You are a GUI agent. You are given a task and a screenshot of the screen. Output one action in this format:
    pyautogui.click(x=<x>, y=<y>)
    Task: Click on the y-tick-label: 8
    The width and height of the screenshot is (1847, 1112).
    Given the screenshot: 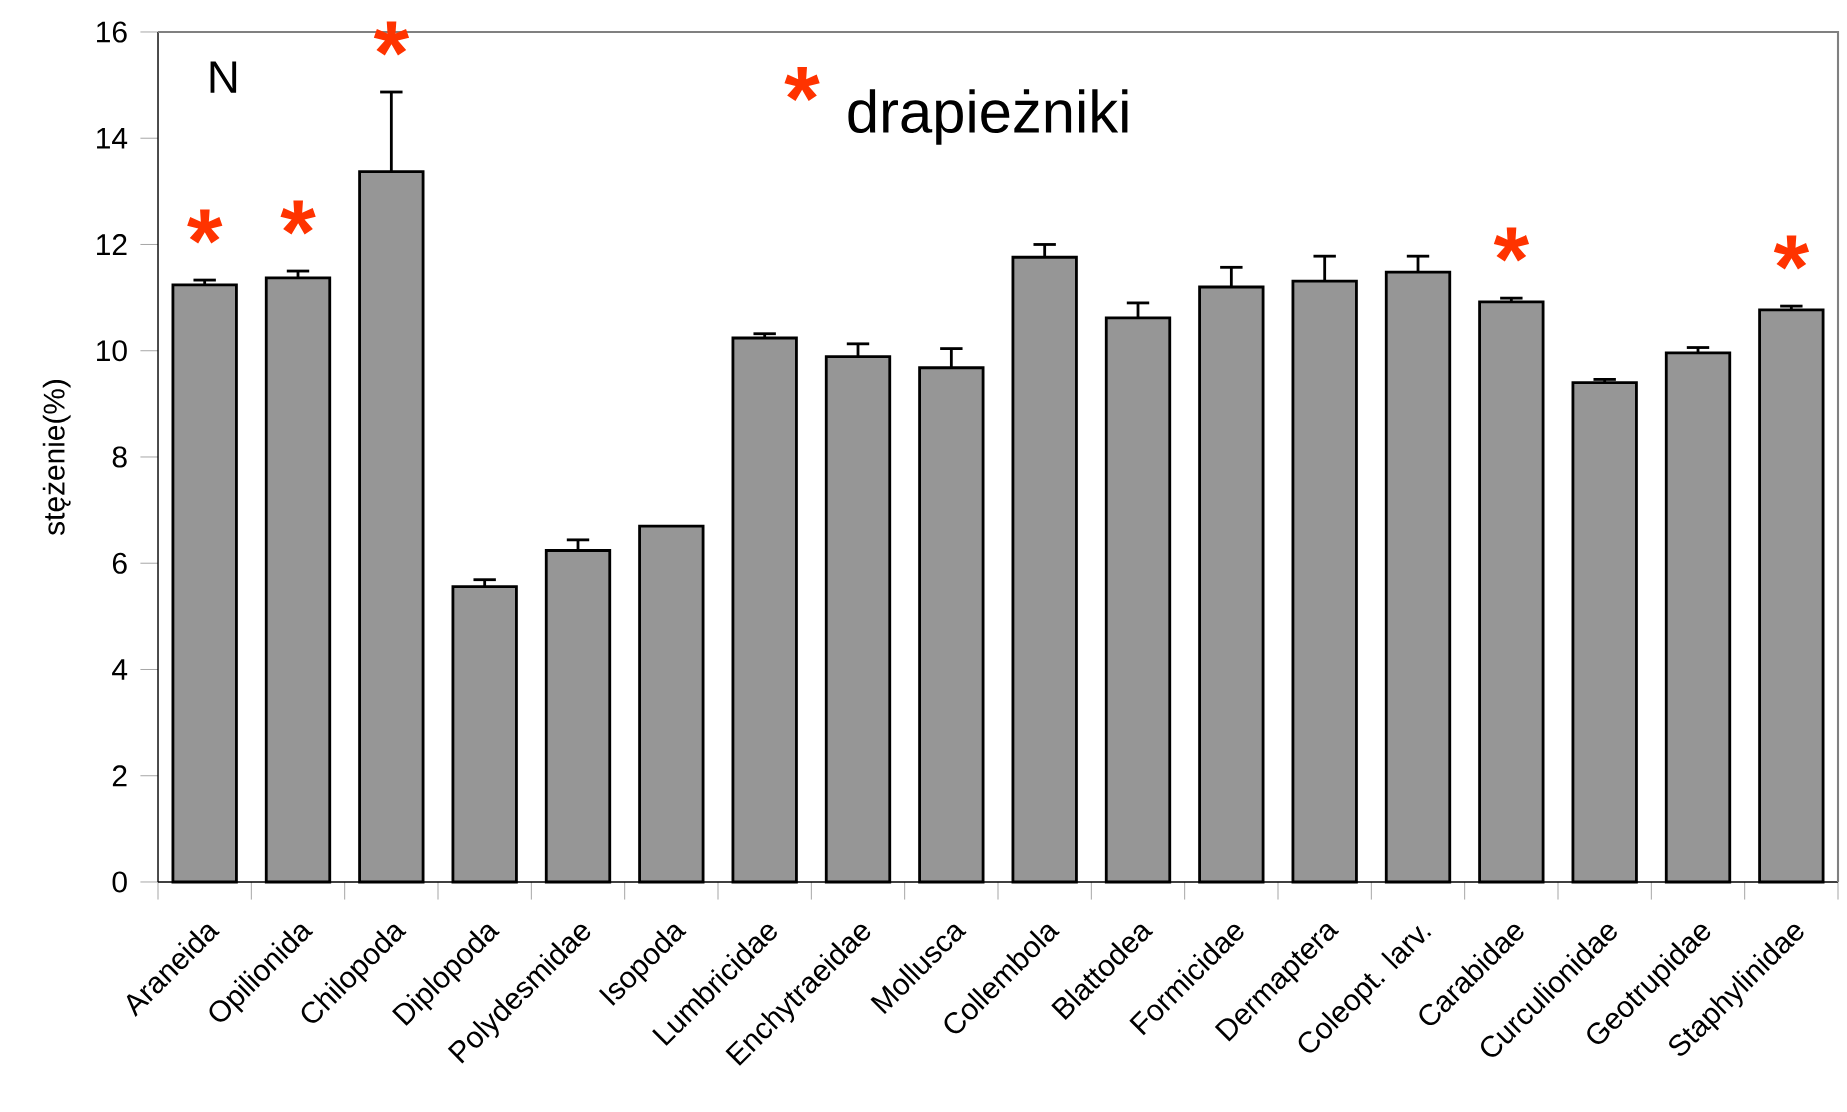 What is the action you would take?
    pyautogui.click(x=119, y=457)
    